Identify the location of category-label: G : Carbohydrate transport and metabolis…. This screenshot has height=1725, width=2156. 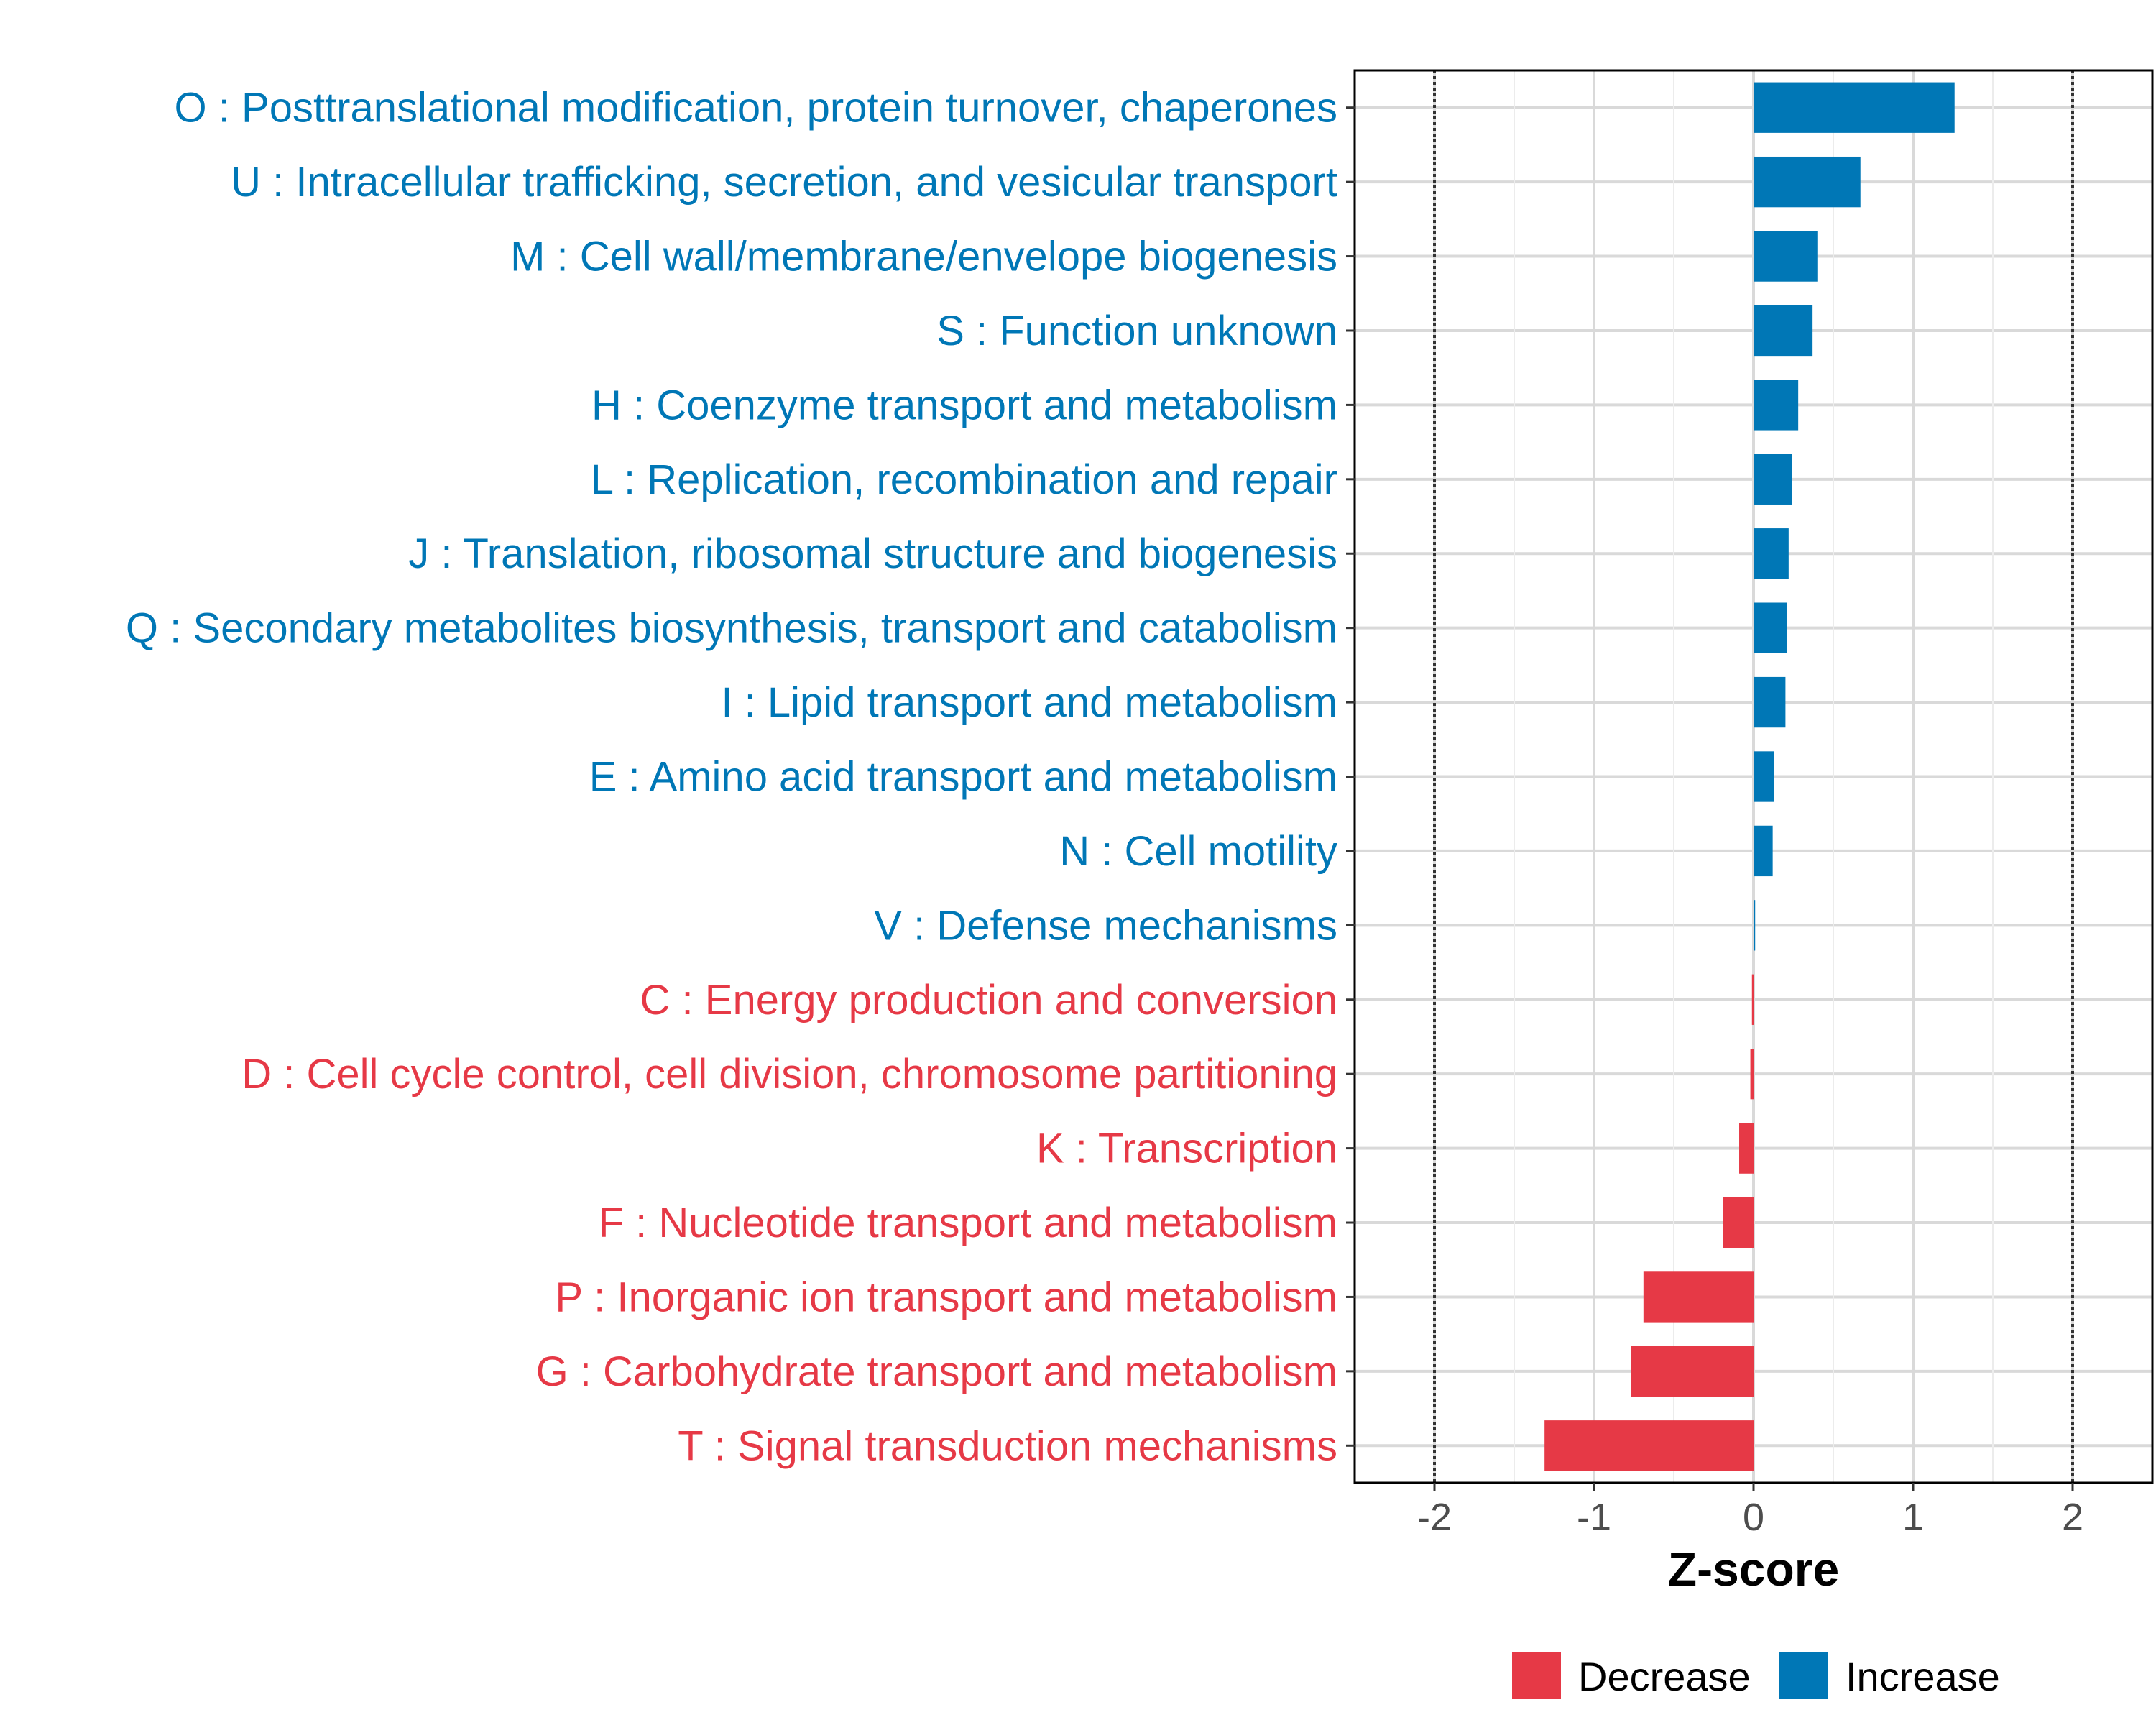
(937, 1371).